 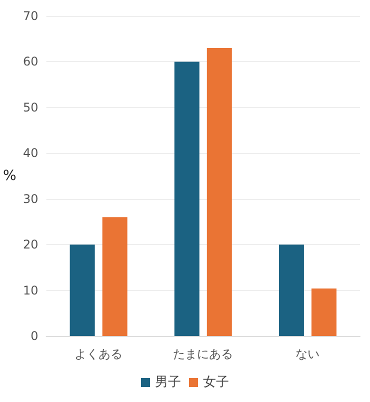 I want to click on legend-label: 女子, so click(x=216, y=382).